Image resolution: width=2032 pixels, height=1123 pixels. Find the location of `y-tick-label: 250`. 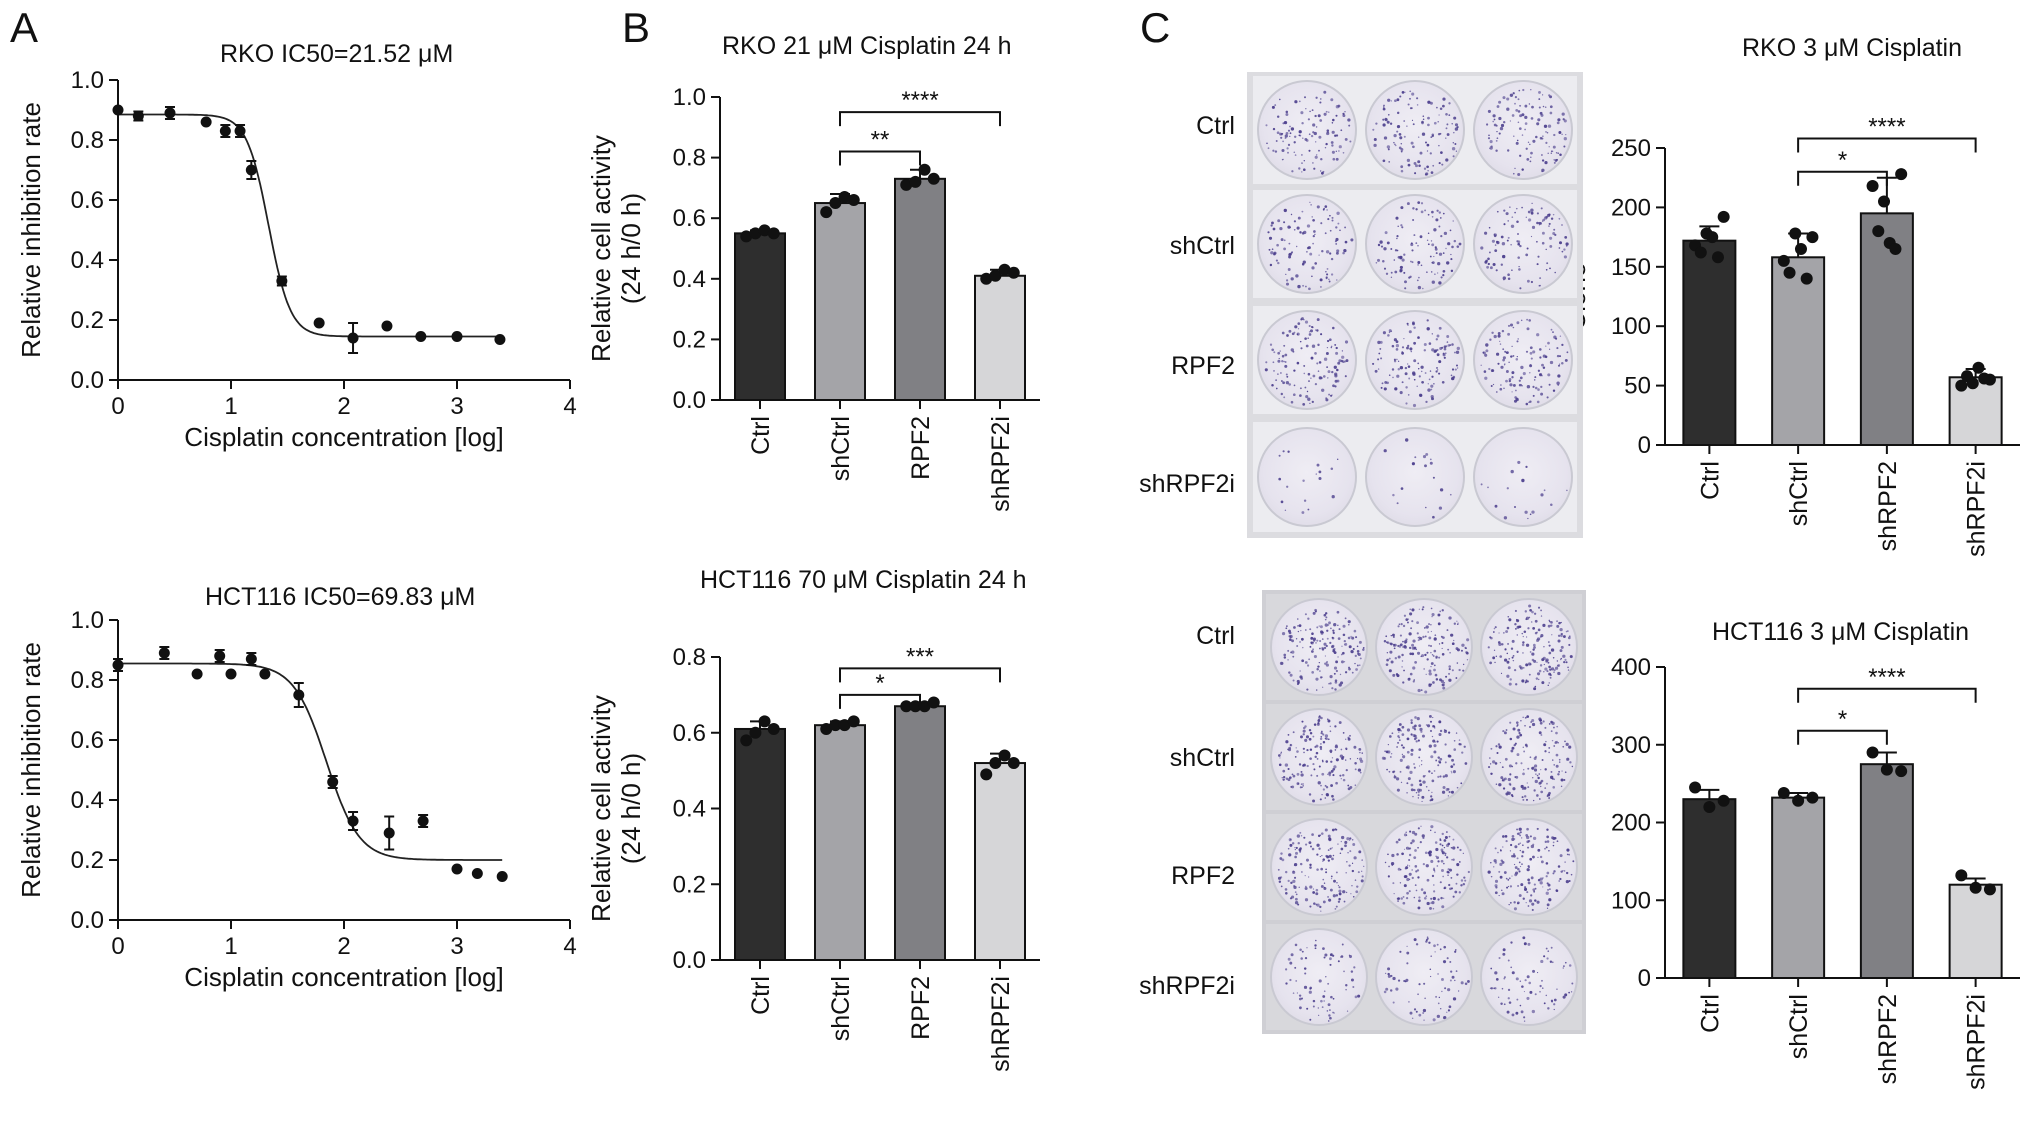

y-tick-label: 250 is located at coordinates (1631, 148).